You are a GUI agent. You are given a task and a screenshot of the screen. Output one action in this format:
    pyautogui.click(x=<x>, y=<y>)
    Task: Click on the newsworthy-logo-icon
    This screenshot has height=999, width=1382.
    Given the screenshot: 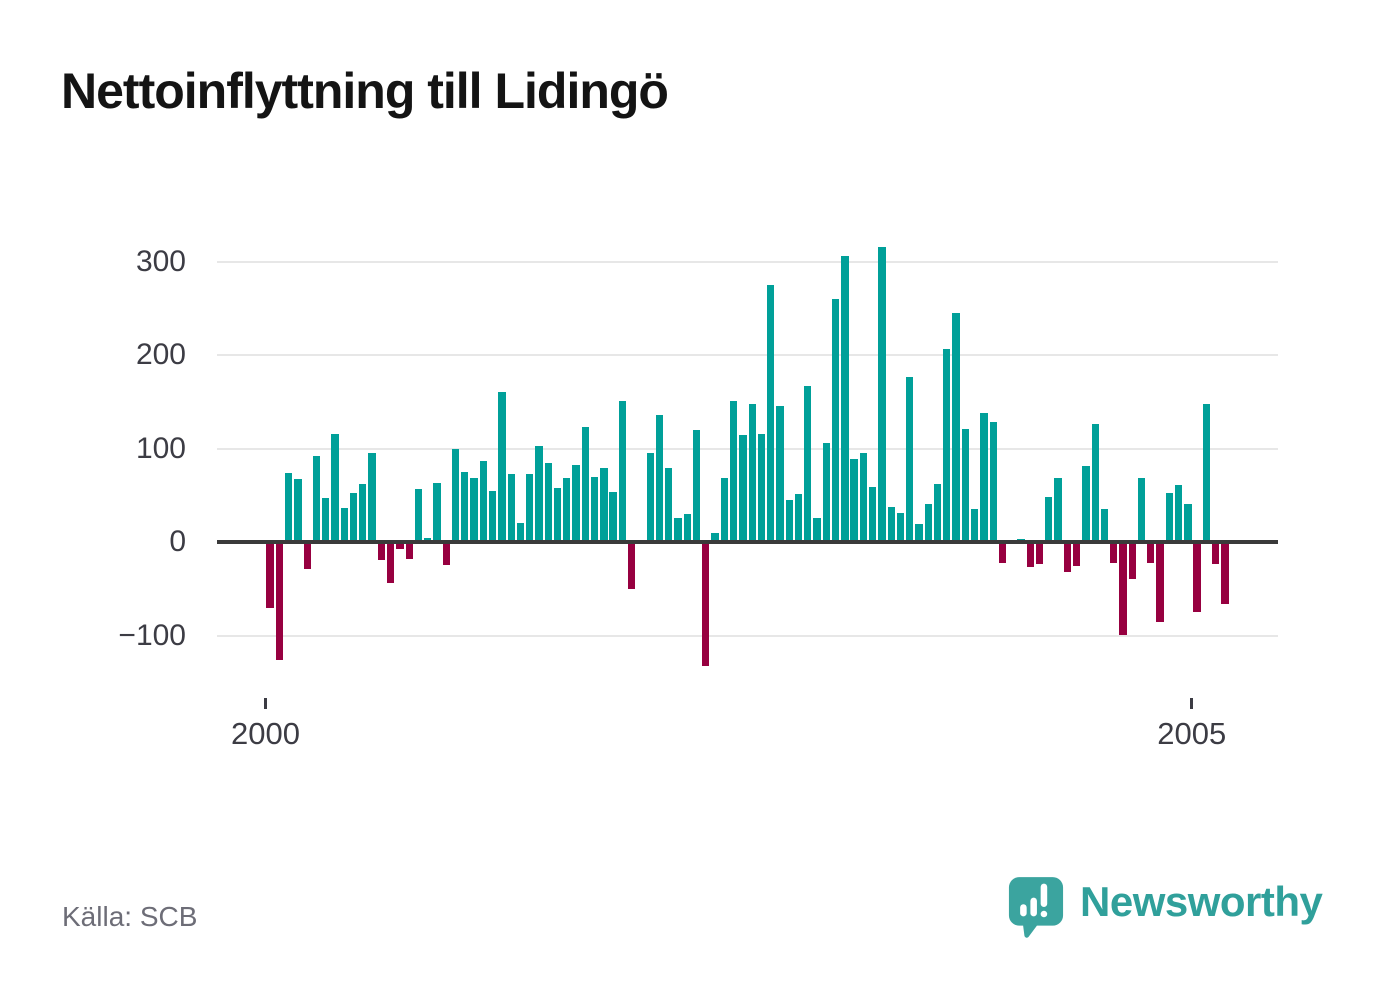 What is the action you would take?
    pyautogui.click(x=1036, y=907)
    